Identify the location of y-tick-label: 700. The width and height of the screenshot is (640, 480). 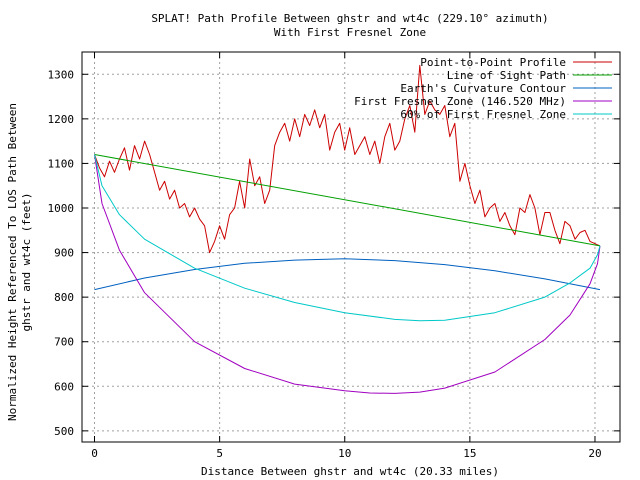
(64, 342).